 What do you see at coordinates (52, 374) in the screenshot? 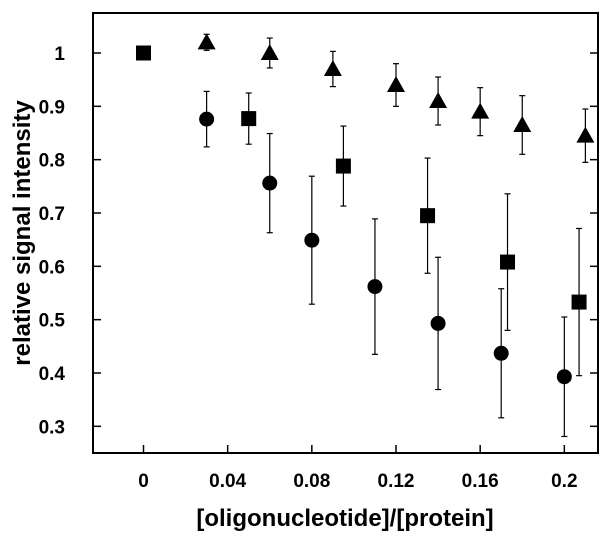
I see `y-tick-label: 0.4` at bounding box center [52, 374].